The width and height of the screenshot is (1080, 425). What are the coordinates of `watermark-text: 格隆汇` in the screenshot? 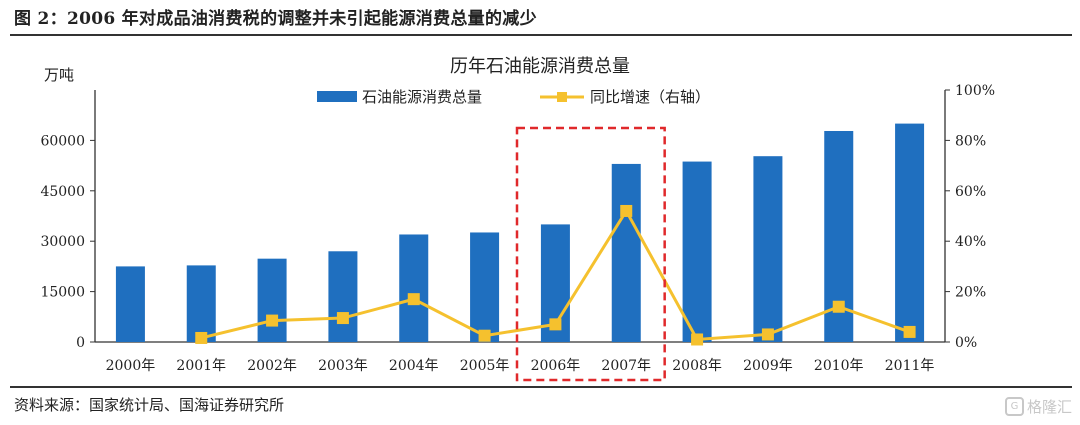 It's located at (1049, 407).